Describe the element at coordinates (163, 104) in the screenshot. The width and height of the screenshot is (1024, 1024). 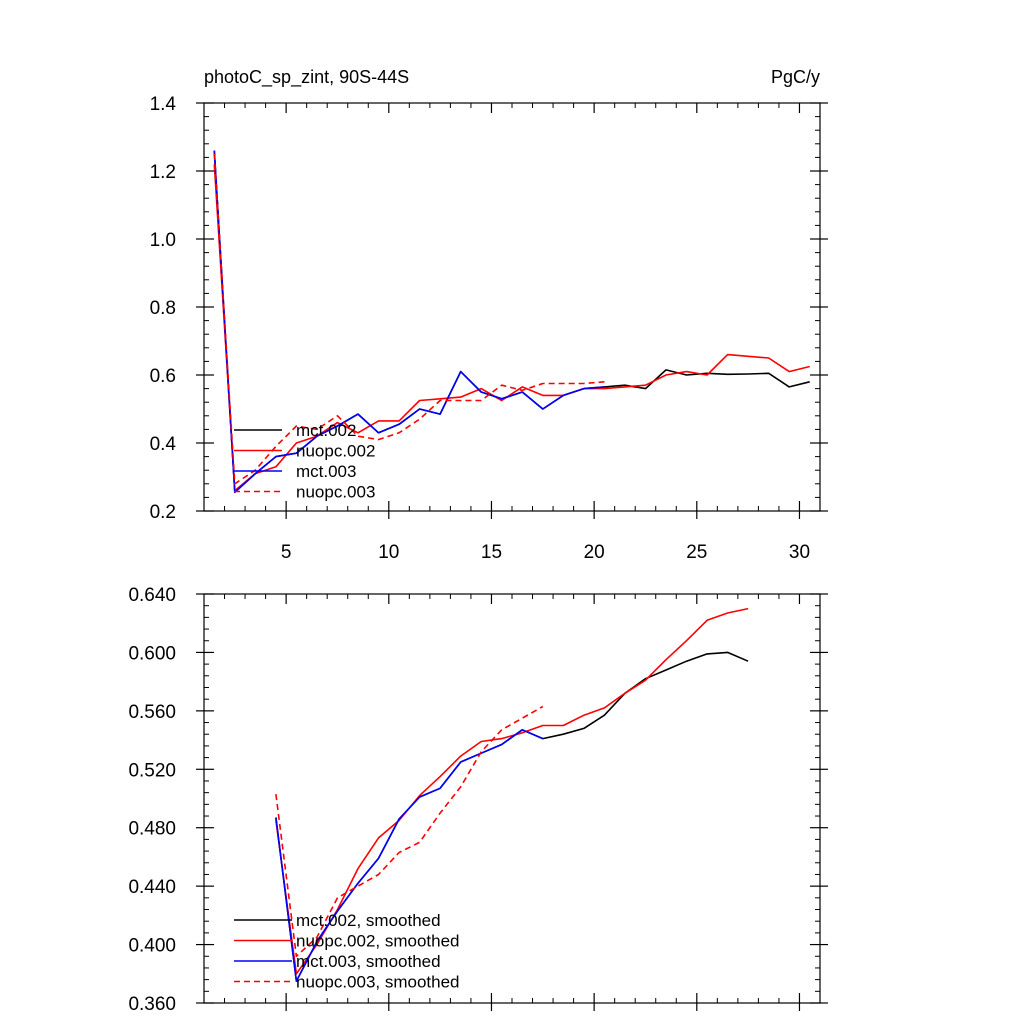
I see `y-tick-label: 1.4` at that location.